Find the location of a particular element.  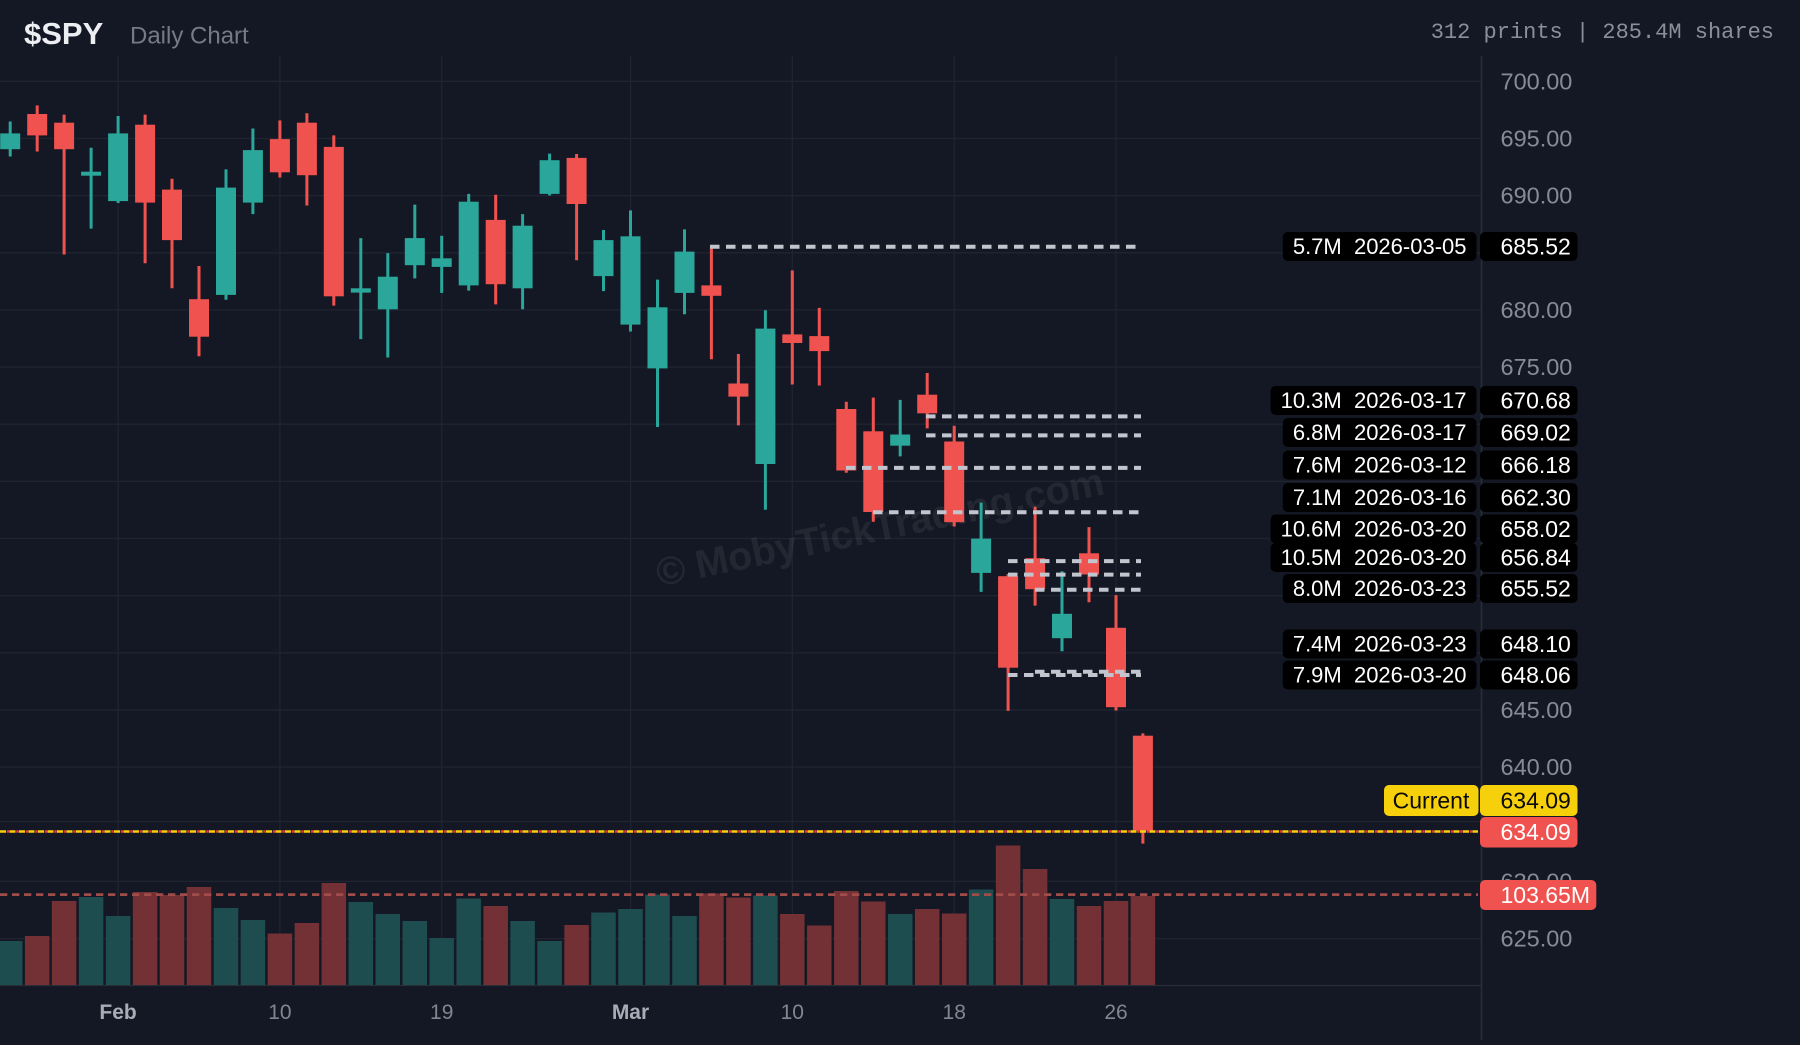

svg-text: 669.02 is located at coordinates (1536, 433).